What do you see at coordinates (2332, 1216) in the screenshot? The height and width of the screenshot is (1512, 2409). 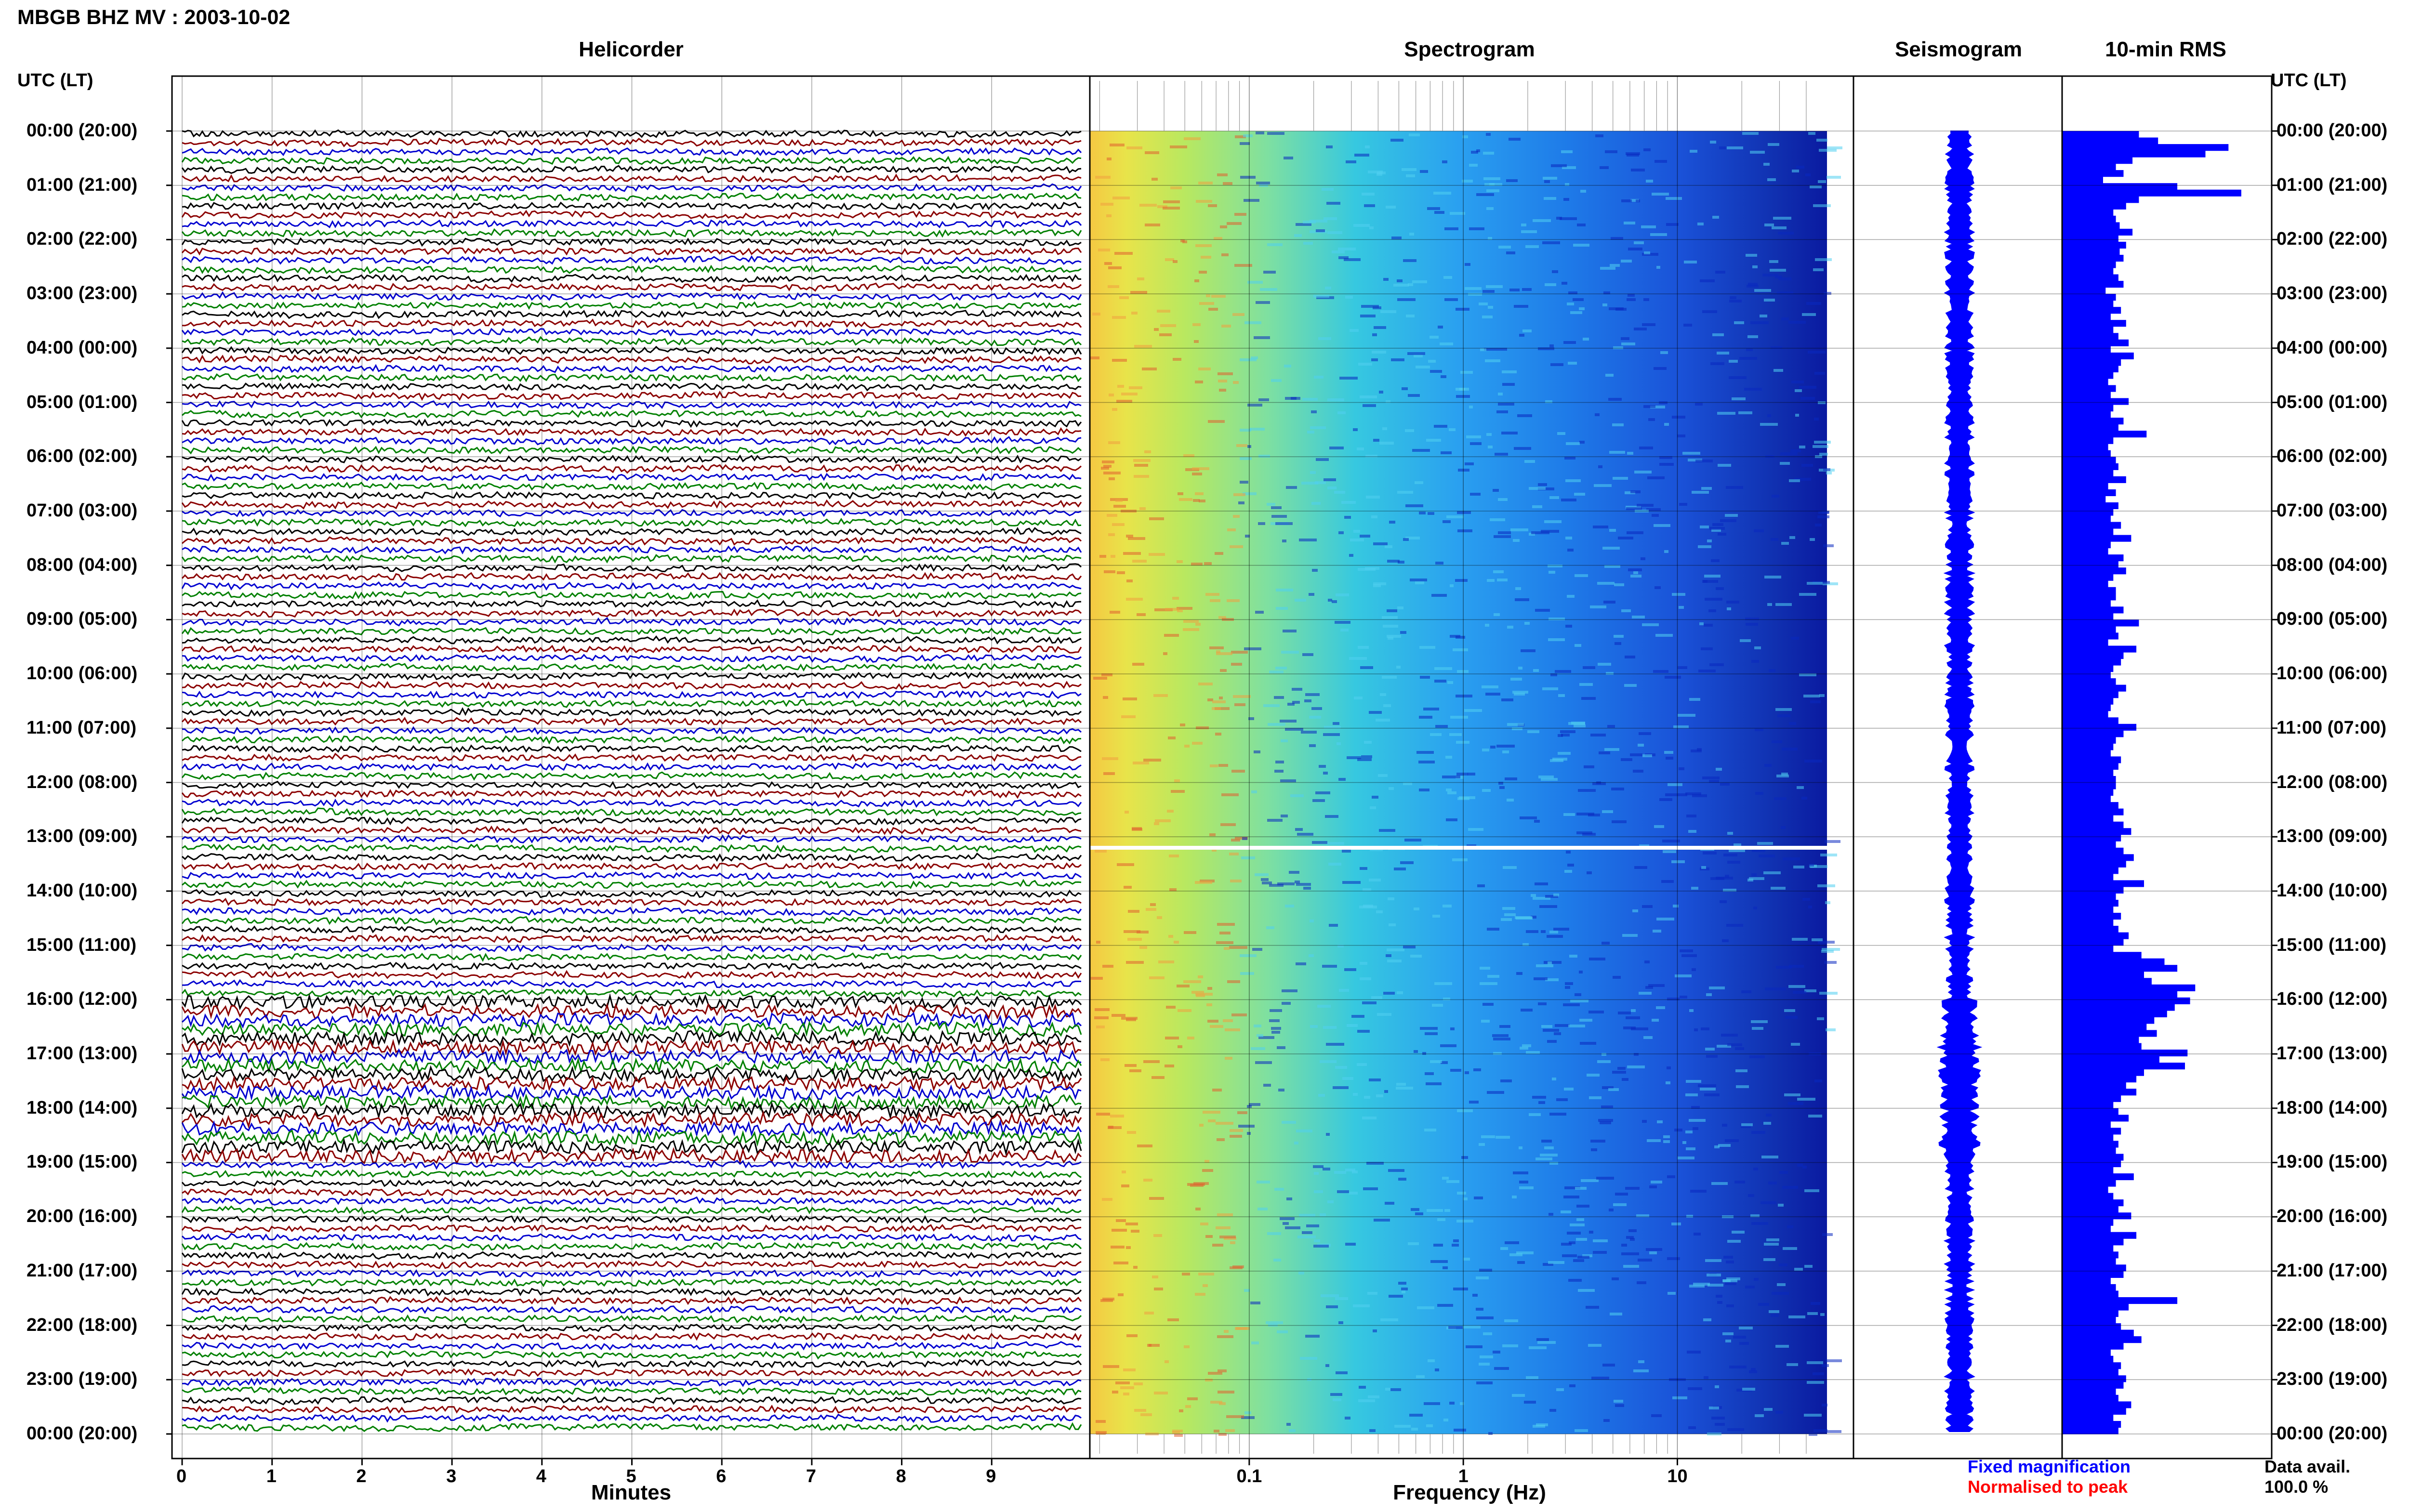 I see `time-tick-label-right: 20:00 (16:00)` at bounding box center [2332, 1216].